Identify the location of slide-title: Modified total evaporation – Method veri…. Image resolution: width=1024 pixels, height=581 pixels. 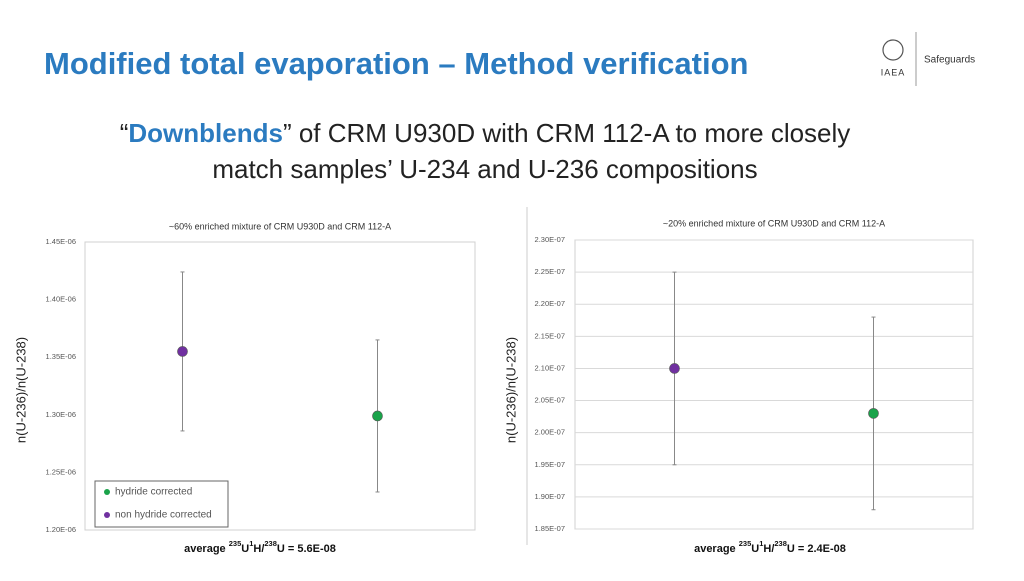
(396, 63).